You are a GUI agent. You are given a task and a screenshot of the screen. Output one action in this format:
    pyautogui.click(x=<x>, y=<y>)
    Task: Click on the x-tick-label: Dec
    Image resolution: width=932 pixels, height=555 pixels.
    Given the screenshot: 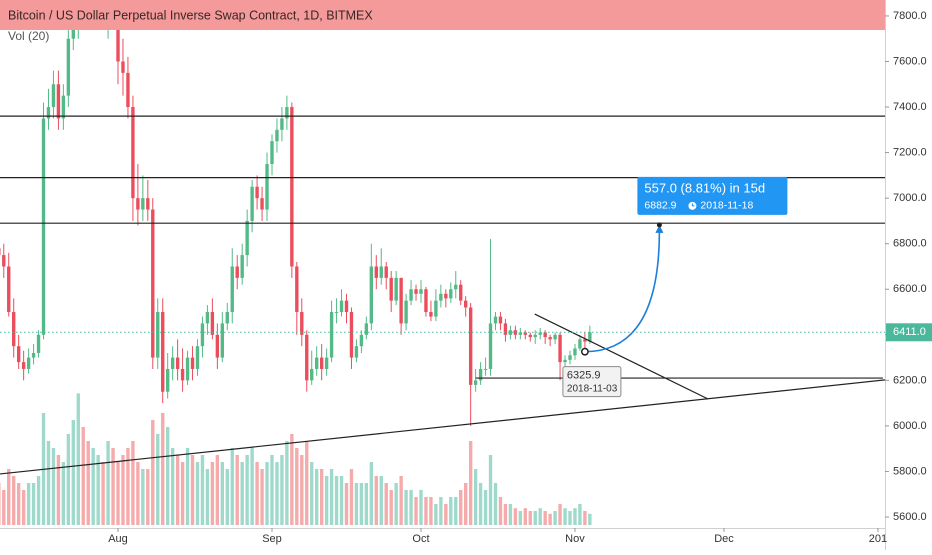 What is the action you would take?
    pyautogui.click(x=724, y=539)
    